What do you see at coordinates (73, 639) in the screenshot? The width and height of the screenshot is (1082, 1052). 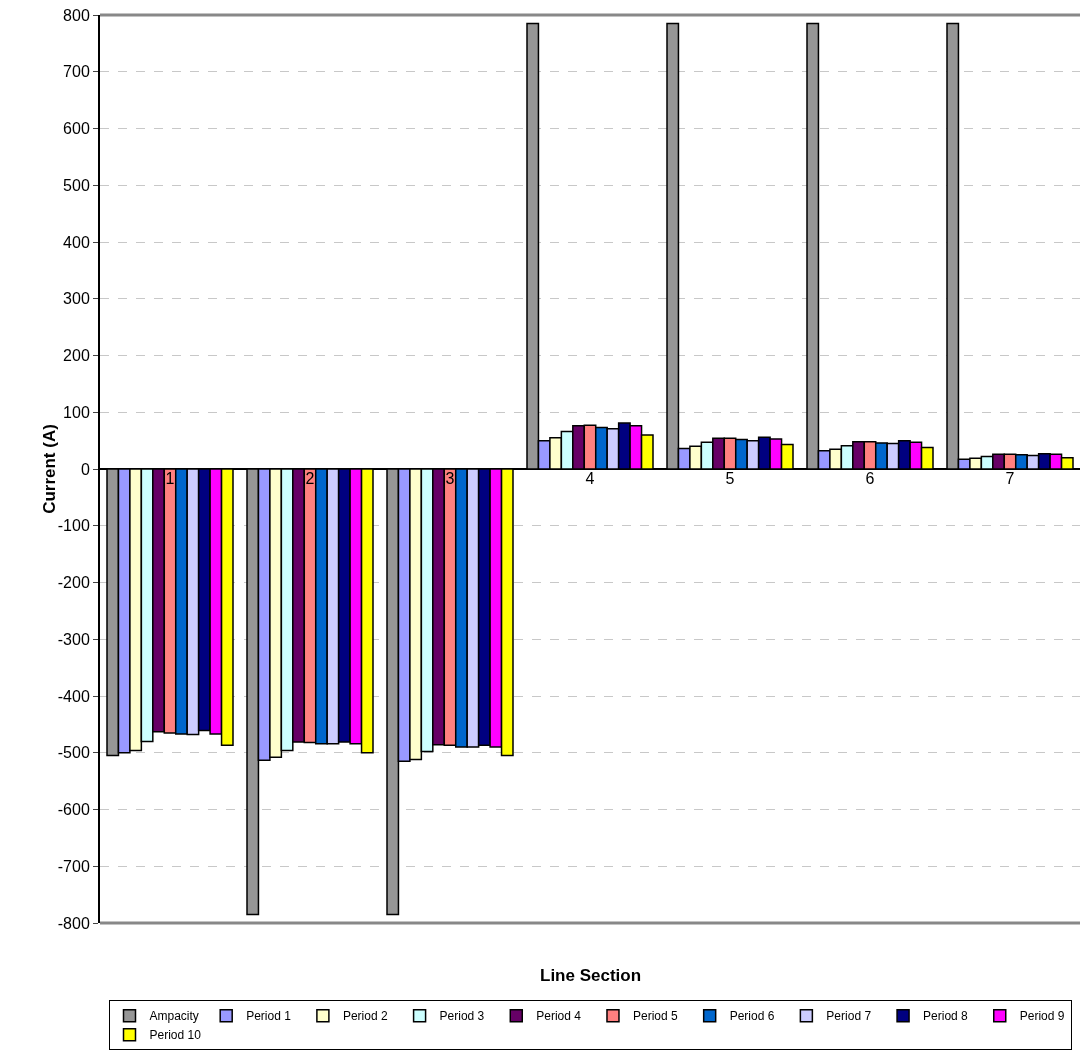 I see `y-tick-label: -300` at bounding box center [73, 639].